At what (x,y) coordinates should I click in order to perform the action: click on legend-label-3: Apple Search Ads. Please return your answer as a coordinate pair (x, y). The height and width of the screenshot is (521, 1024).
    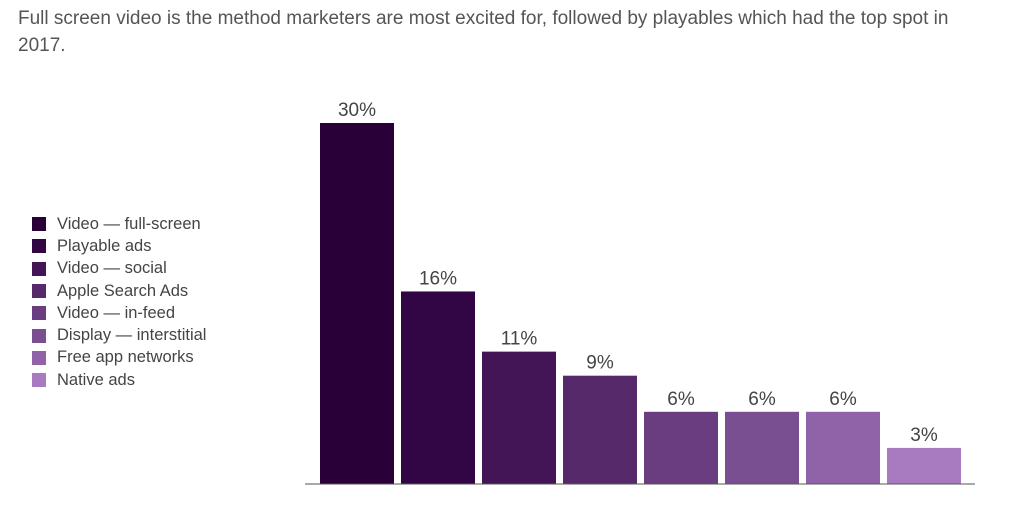
    Looking at the image, I should click on (123, 290).